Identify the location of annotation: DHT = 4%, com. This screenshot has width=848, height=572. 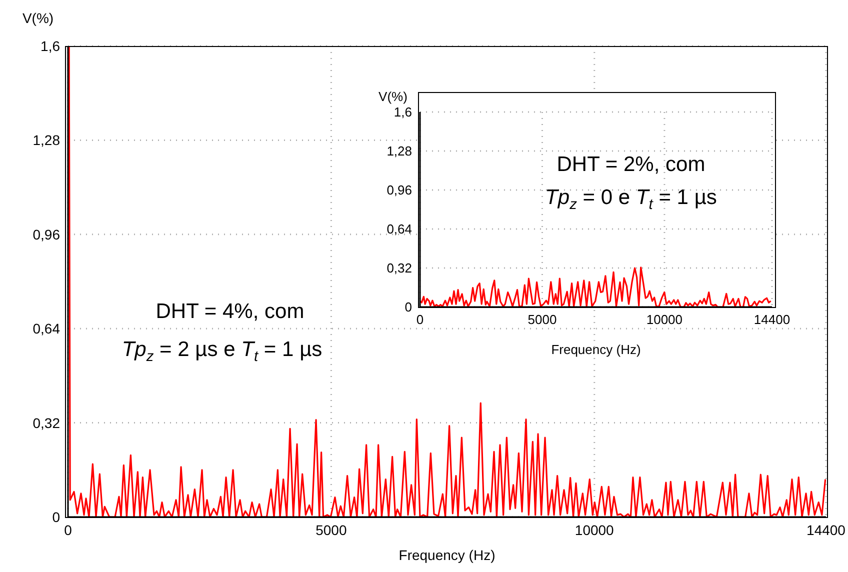
(230, 311).